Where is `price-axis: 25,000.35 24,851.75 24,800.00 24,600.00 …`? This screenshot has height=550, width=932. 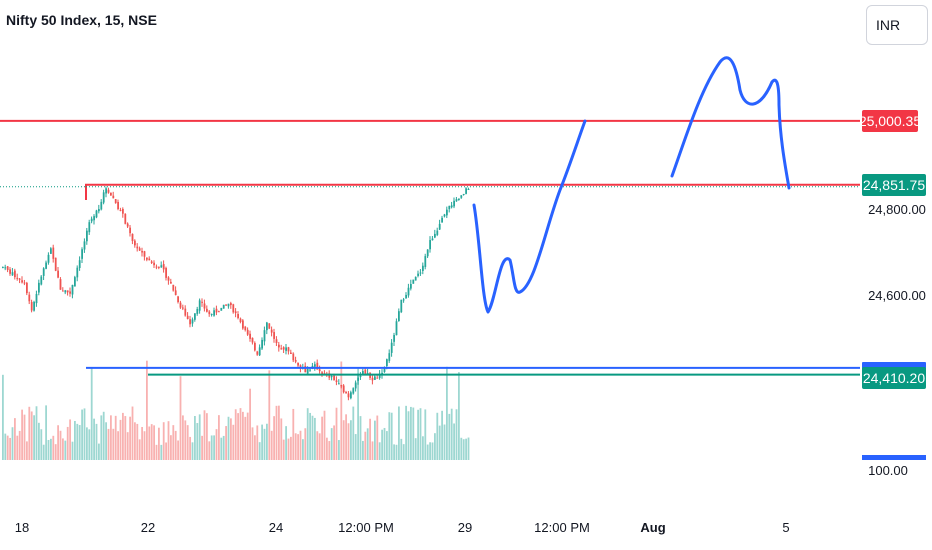 price-axis: 25,000.35 24,851.75 24,800.00 24,600.00 … is located at coordinates (892, 294).